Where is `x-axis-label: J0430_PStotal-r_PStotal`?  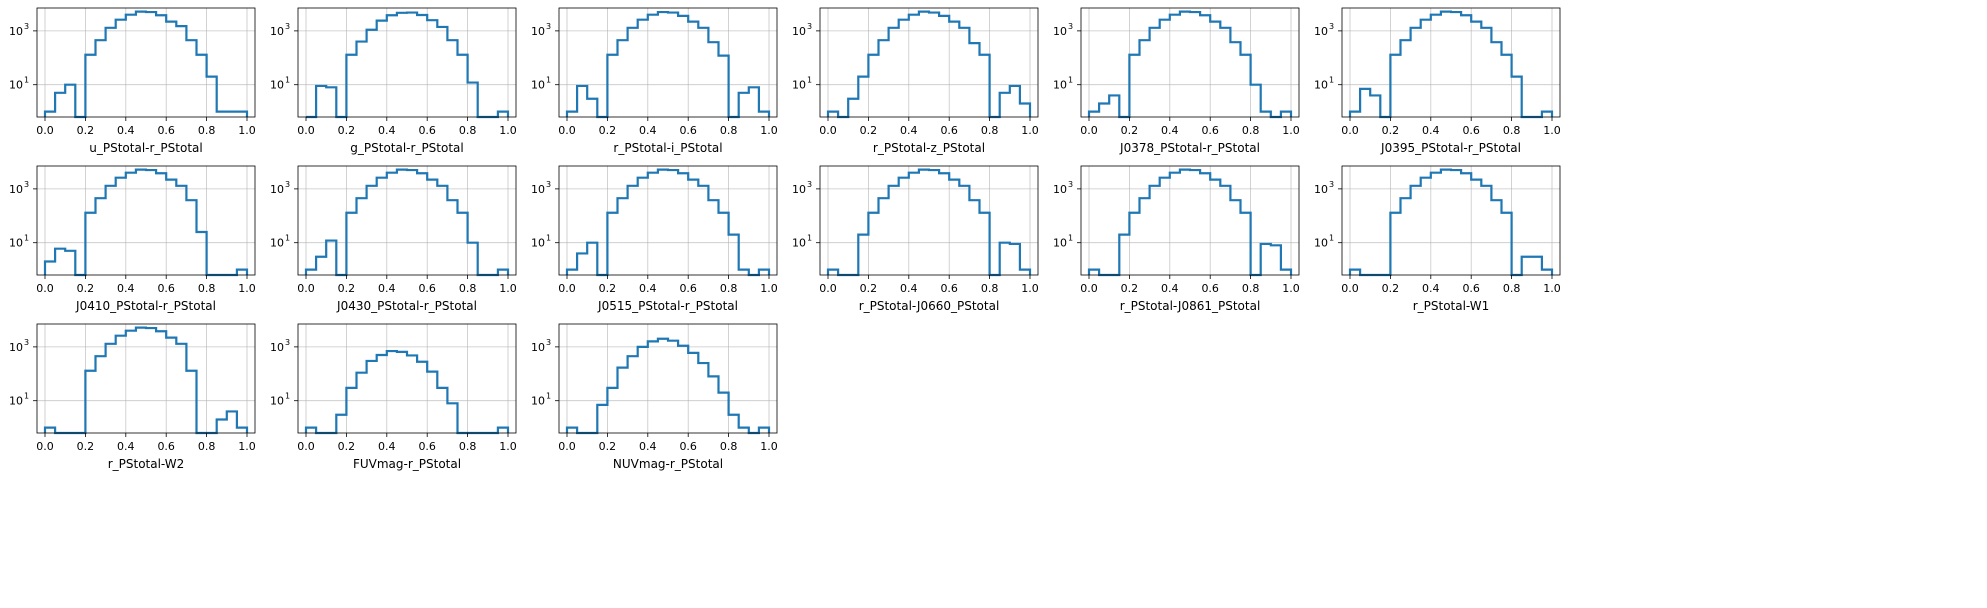
x-axis-label: J0430_PStotal-r_PStotal is located at coordinates (406, 306).